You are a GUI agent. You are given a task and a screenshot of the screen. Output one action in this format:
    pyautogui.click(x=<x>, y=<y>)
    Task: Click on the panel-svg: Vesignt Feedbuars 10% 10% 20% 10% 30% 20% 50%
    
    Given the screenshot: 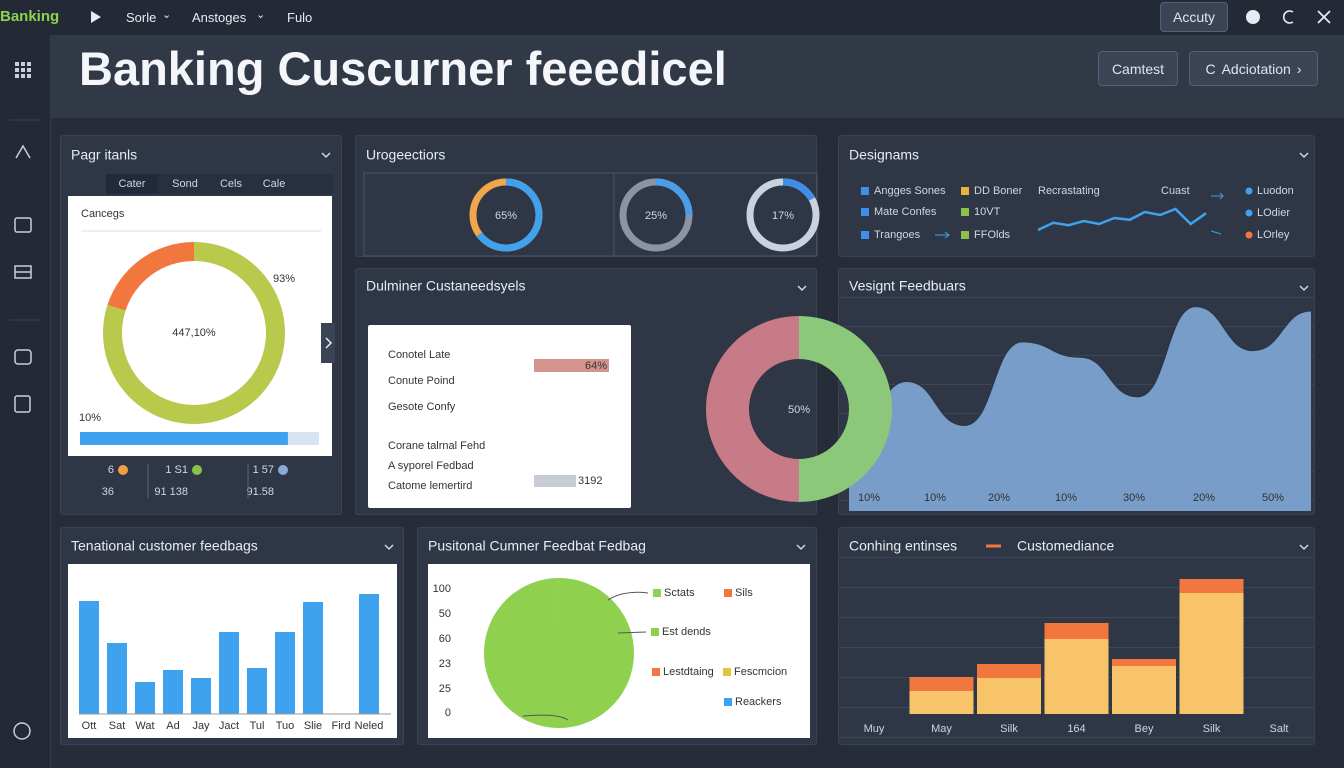 What is the action you would take?
    pyautogui.click(x=1080, y=394)
    